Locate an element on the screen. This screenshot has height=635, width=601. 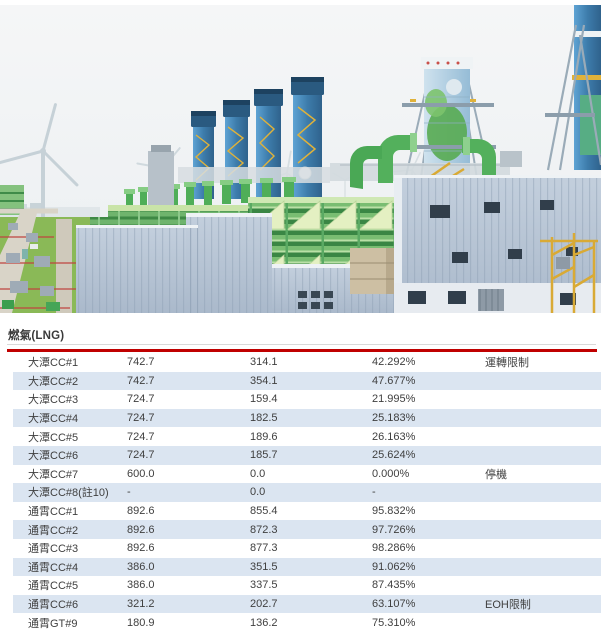
ratio-value: 47.677% is located at coordinates (394, 380).